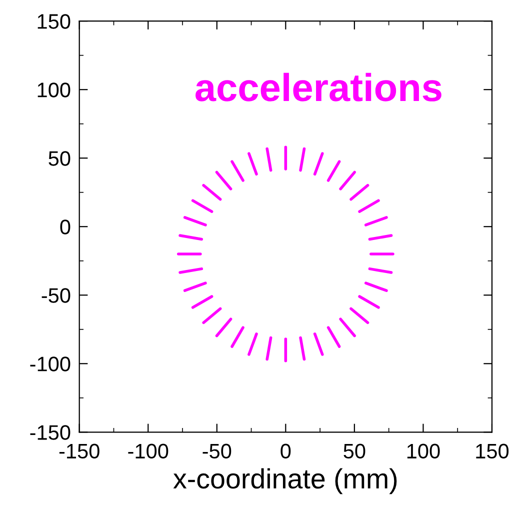  I want to click on x-tick-label: 50, so click(355, 451).